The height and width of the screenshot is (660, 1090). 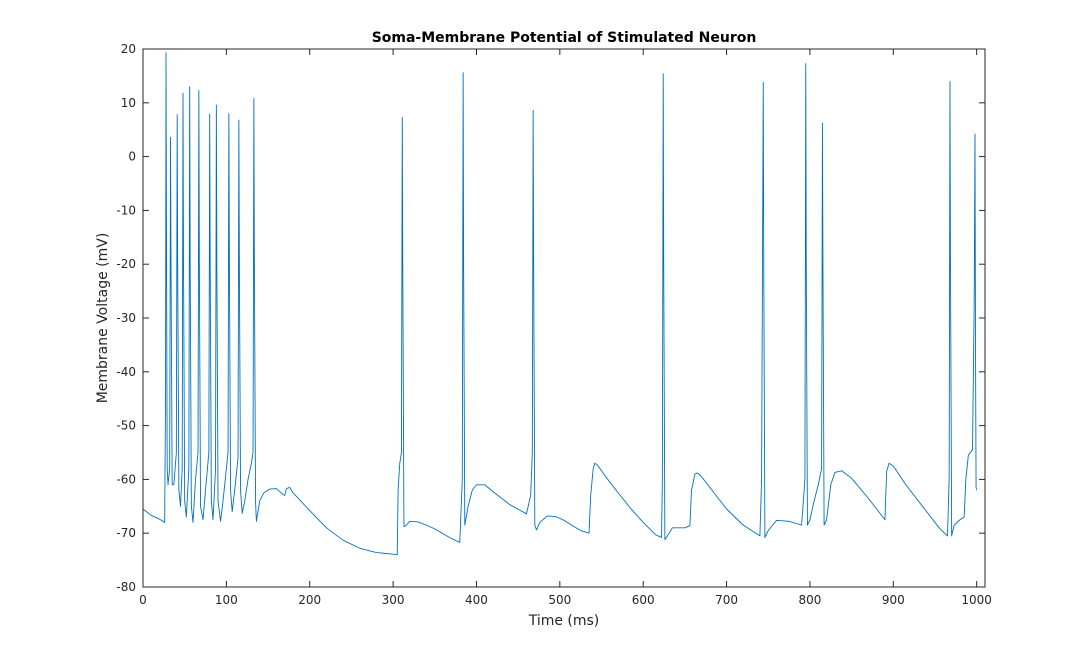 I want to click on x-tick-label: 500, so click(x=559, y=600).